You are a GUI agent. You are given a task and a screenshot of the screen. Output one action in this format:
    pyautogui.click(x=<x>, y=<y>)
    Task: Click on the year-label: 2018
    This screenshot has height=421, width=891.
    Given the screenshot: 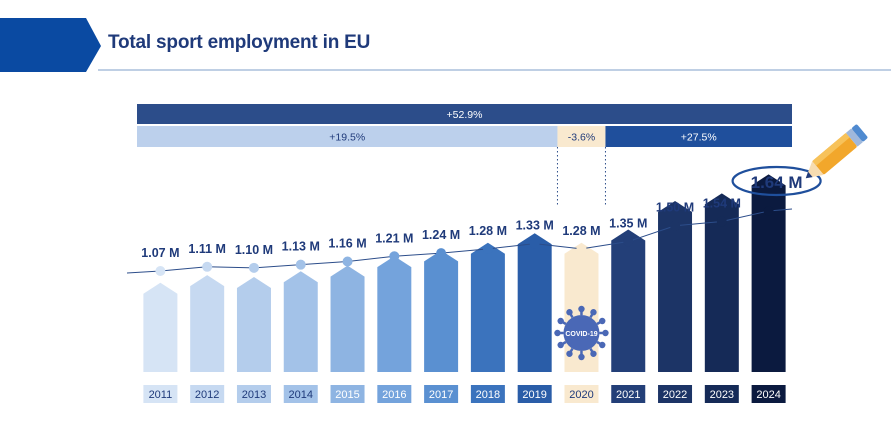 What is the action you would take?
    pyautogui.click(x=488, y=395)
    